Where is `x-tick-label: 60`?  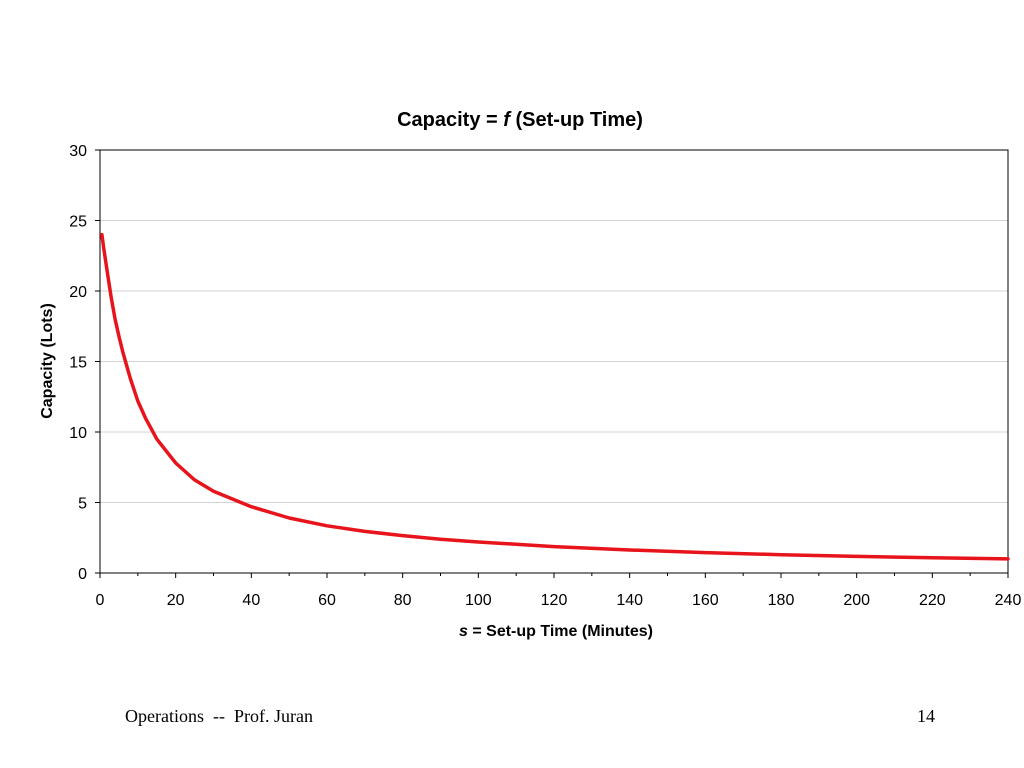 x-tick-label: 60 is located at coordinates (327, 600).